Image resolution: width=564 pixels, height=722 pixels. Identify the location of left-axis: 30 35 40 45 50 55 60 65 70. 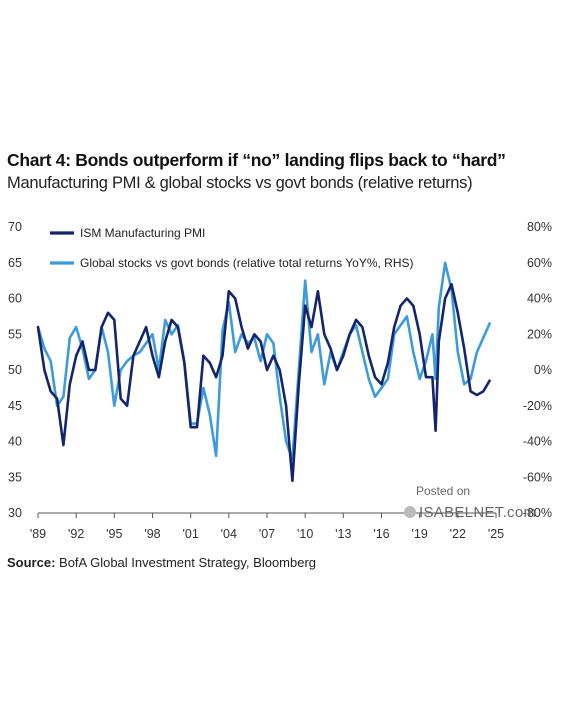
(15, 370).